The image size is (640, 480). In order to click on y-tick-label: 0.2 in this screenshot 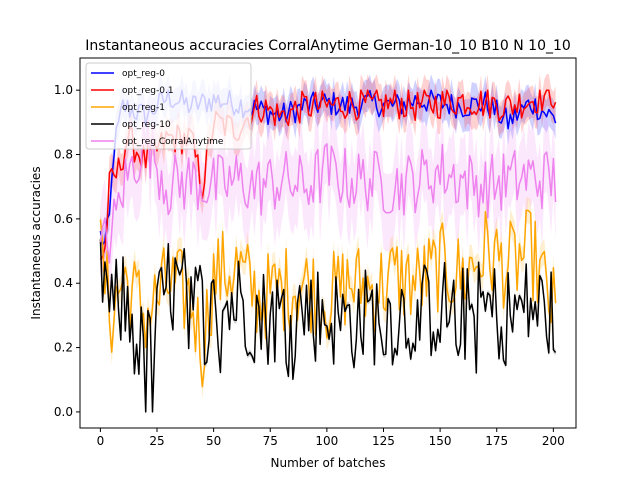, I will do `click(63, 348)`.